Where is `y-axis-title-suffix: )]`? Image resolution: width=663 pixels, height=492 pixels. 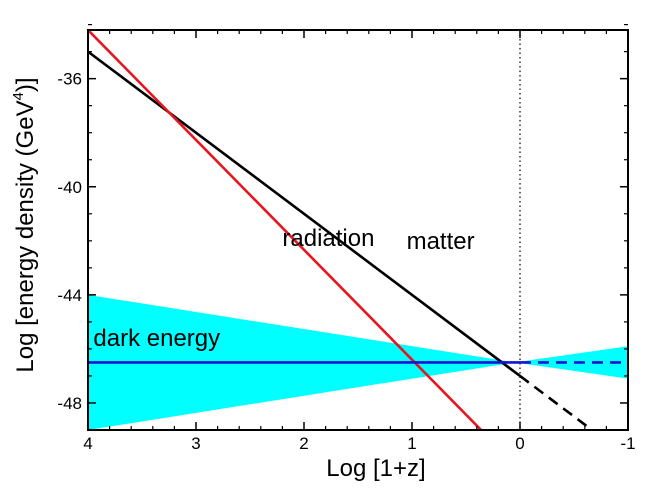
y-axis-title-suffix: )] is located at coordinates (25, 84).